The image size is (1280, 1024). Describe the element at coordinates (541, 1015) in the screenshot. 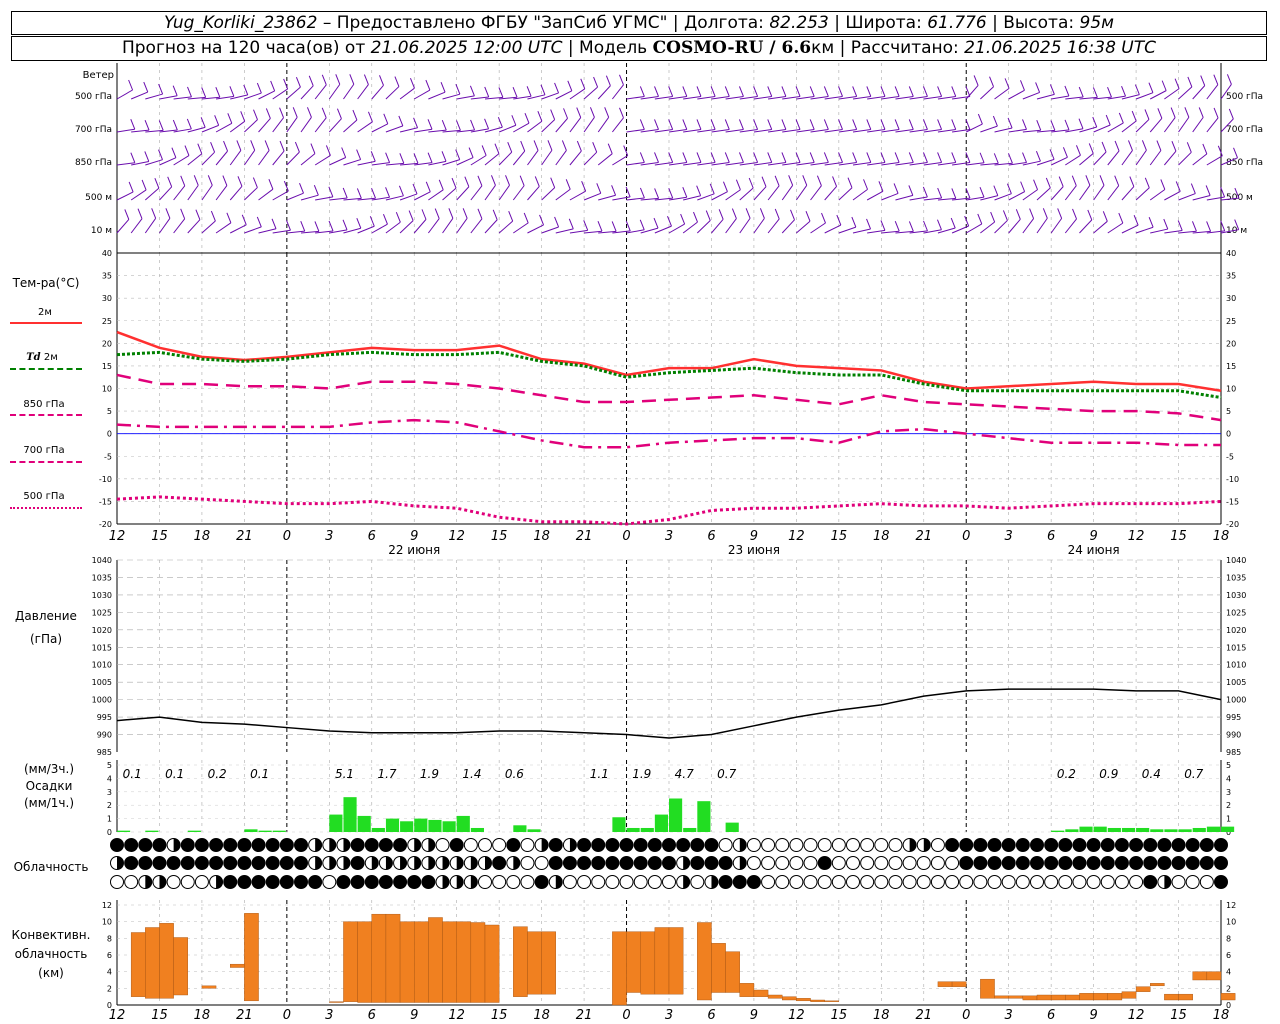

I see `conv-time-tick-label: 18` at that location.